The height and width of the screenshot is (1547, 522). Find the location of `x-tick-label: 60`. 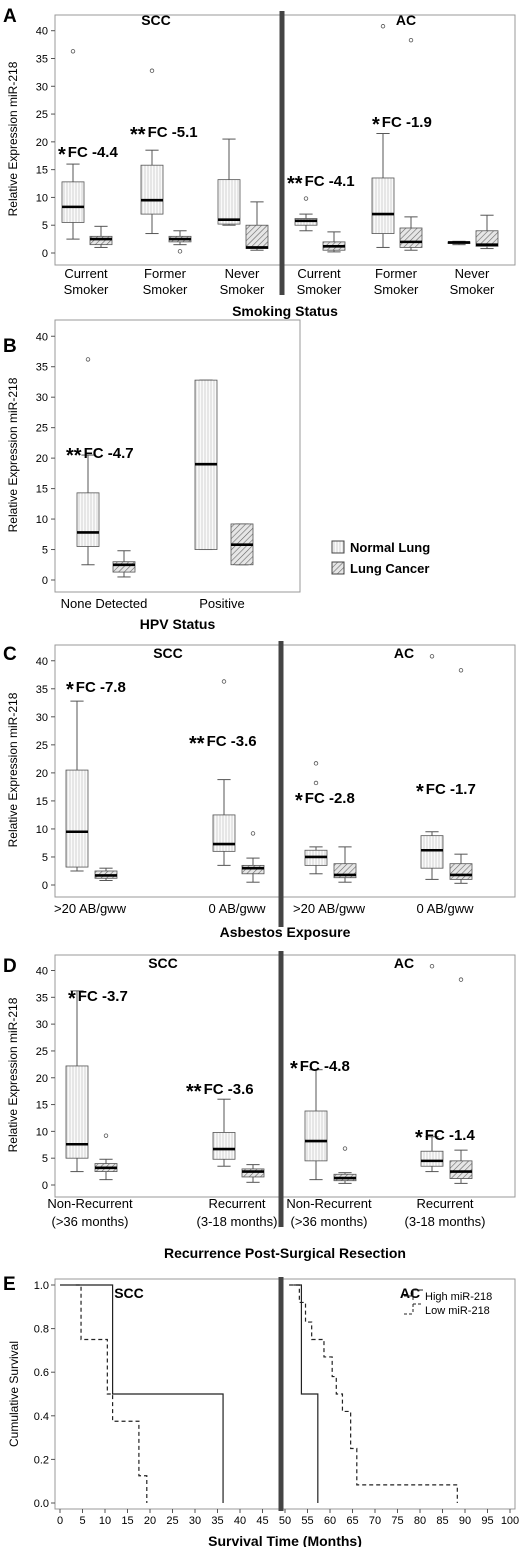

x-tick-label: 60 is located at coordinates (330, 1521).